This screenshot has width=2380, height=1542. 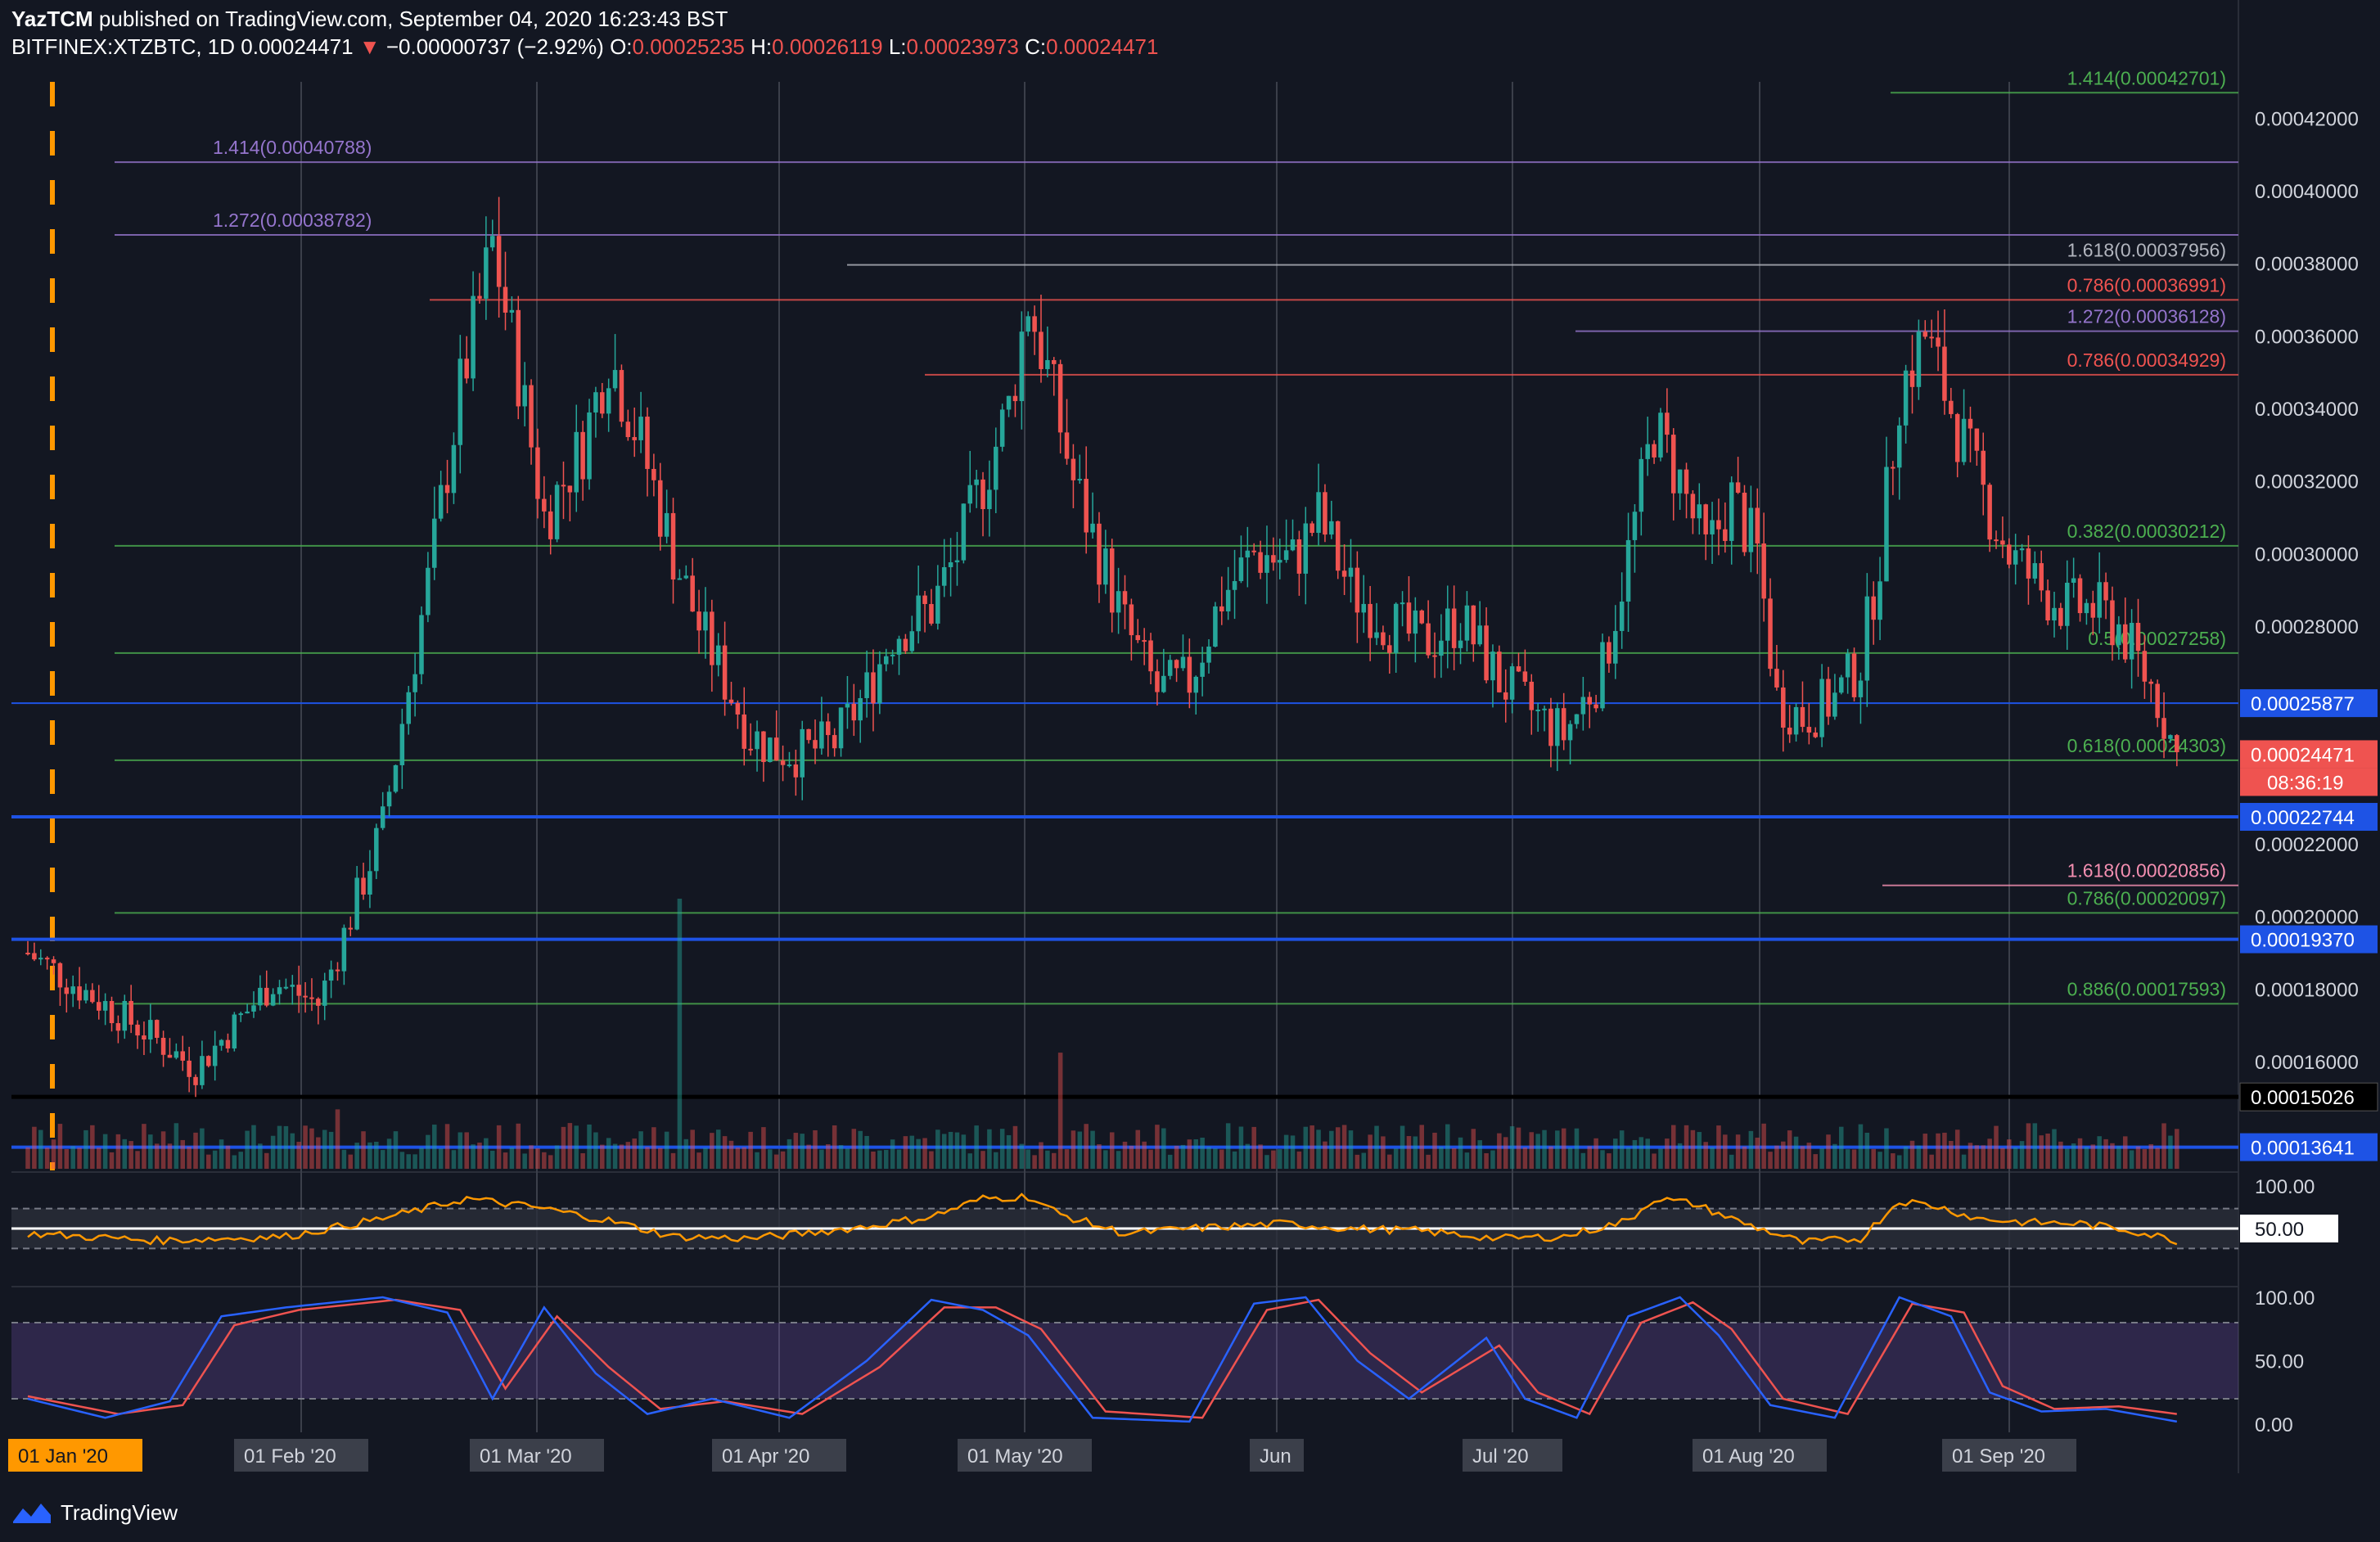 What do you see at coordinates (2147, 871) in the screenshot?
I see `fib-level-label: 1.618(0.00020856)` at bounding box center [2147, 871].